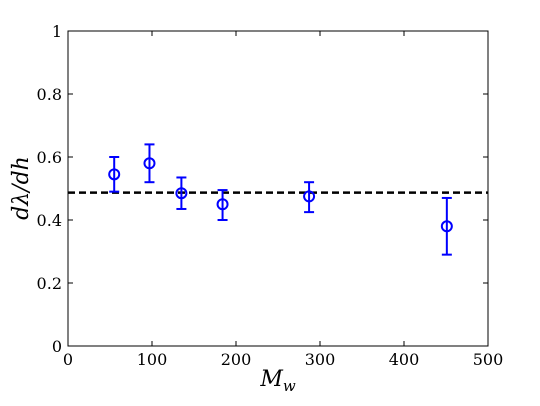  I want to click on x-tick-label: 400, so click(404, 359).